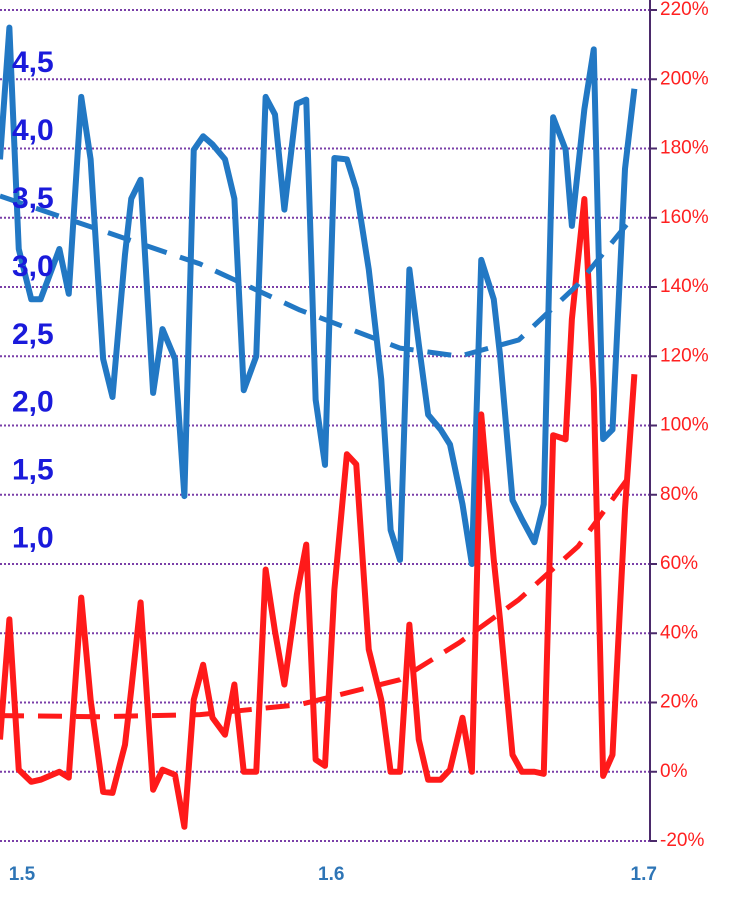 The width and height of the screenshot is (744, 900). Describe the element at coordinates (33, 537) in the screenshot. I see `y-tick-label: 1,0` at that location.